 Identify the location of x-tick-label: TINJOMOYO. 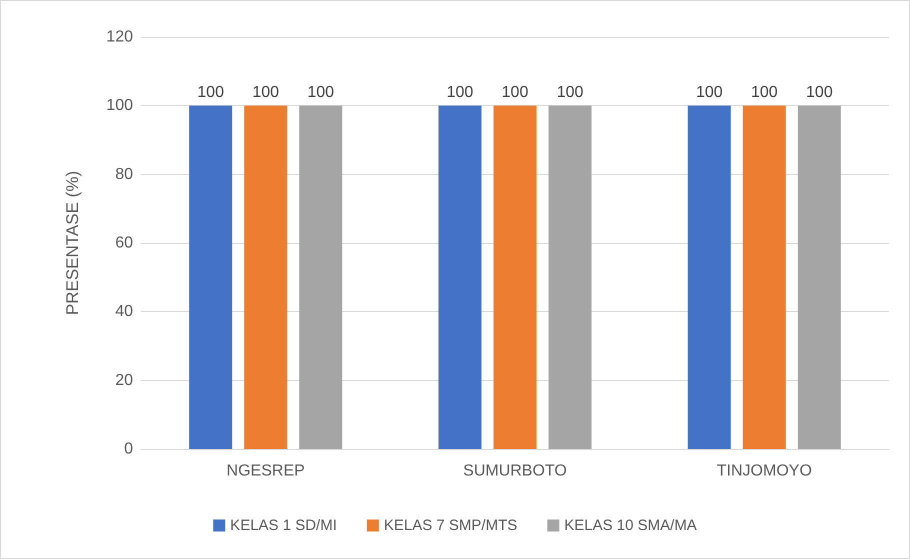
(764, 471).